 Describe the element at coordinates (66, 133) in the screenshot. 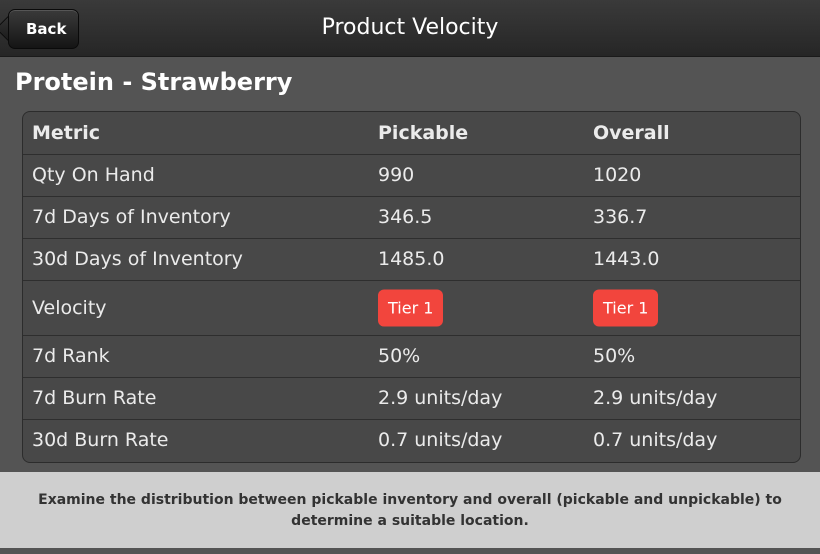

I see `column-header-metric: Metric` at that location.